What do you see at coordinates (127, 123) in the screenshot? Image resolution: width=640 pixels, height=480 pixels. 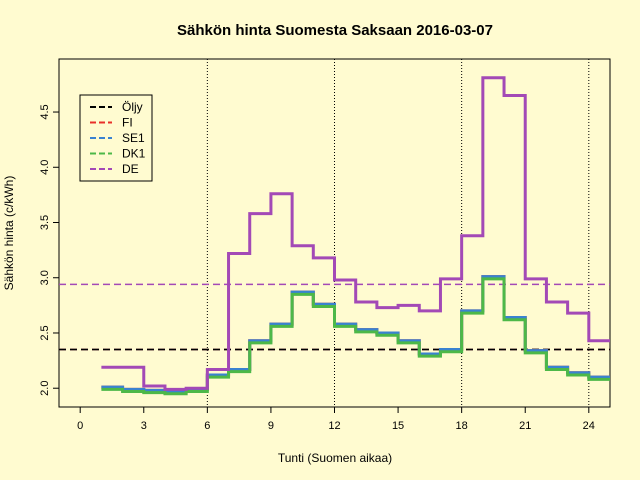 I see `legend-label: FI` at bounding box center [127, 123].